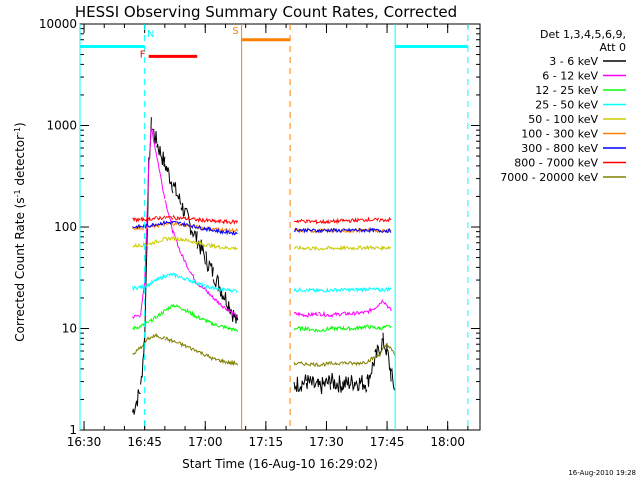 The height and width of the screenshot is (480, 640). Describe the element at coordinates (559, 134) in the screenshot. I see `legend-entry-label: 100 - 300 keV` at that location.